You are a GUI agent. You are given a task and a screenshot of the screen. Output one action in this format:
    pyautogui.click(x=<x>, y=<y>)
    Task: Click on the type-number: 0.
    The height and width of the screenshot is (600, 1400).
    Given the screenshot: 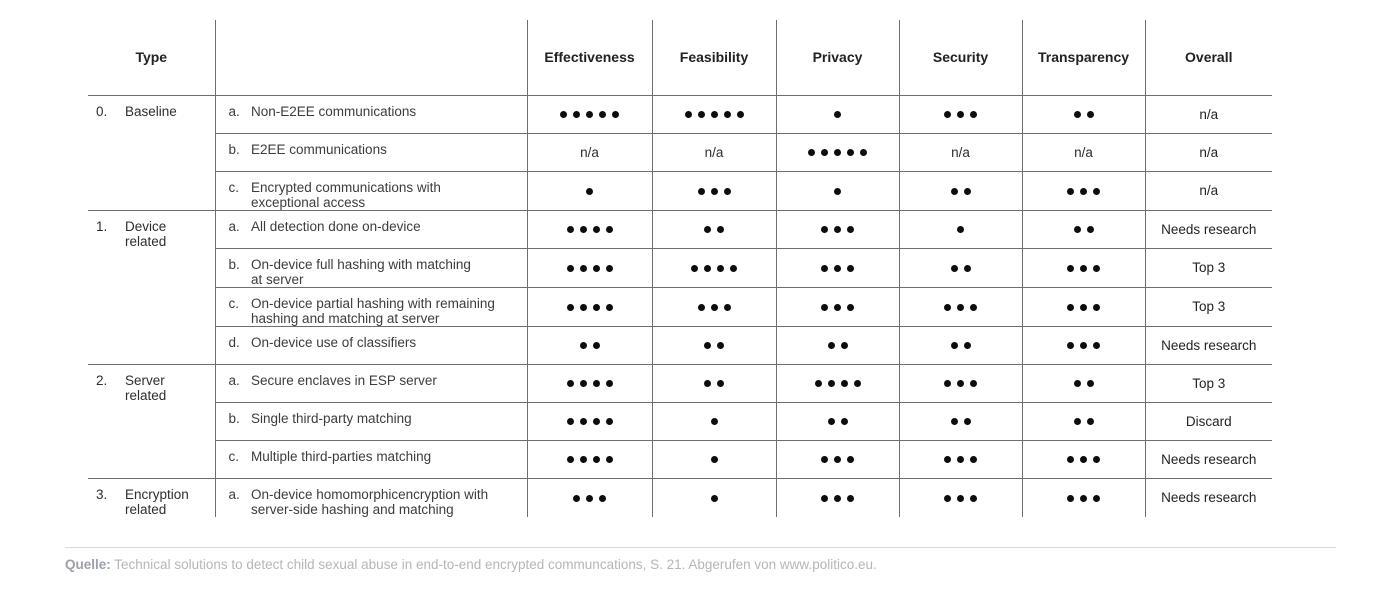 What is the action you would take?
    pyautogui.click(x=106, y=152)
    